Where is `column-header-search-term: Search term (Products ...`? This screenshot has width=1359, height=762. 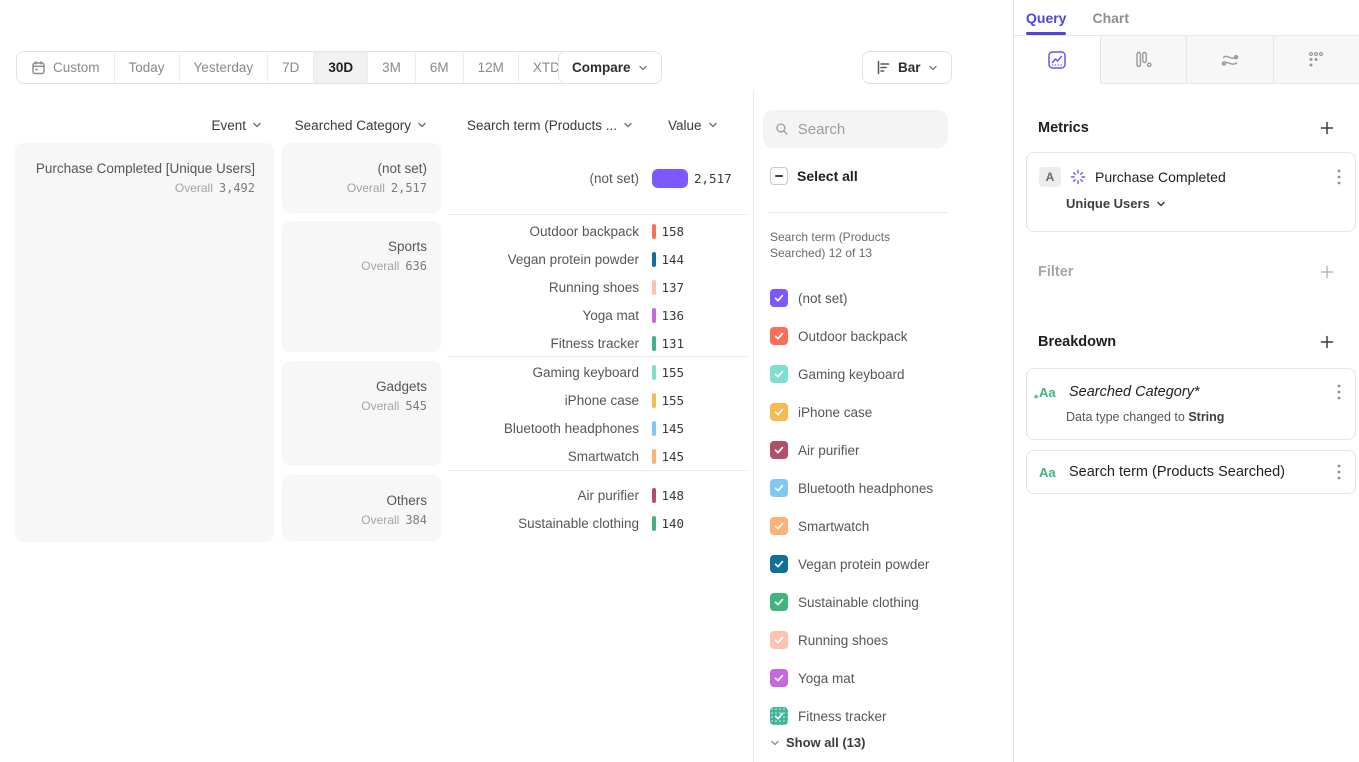 column-header-search-term: Search term (Products ... is located at coordinates (540, 125).